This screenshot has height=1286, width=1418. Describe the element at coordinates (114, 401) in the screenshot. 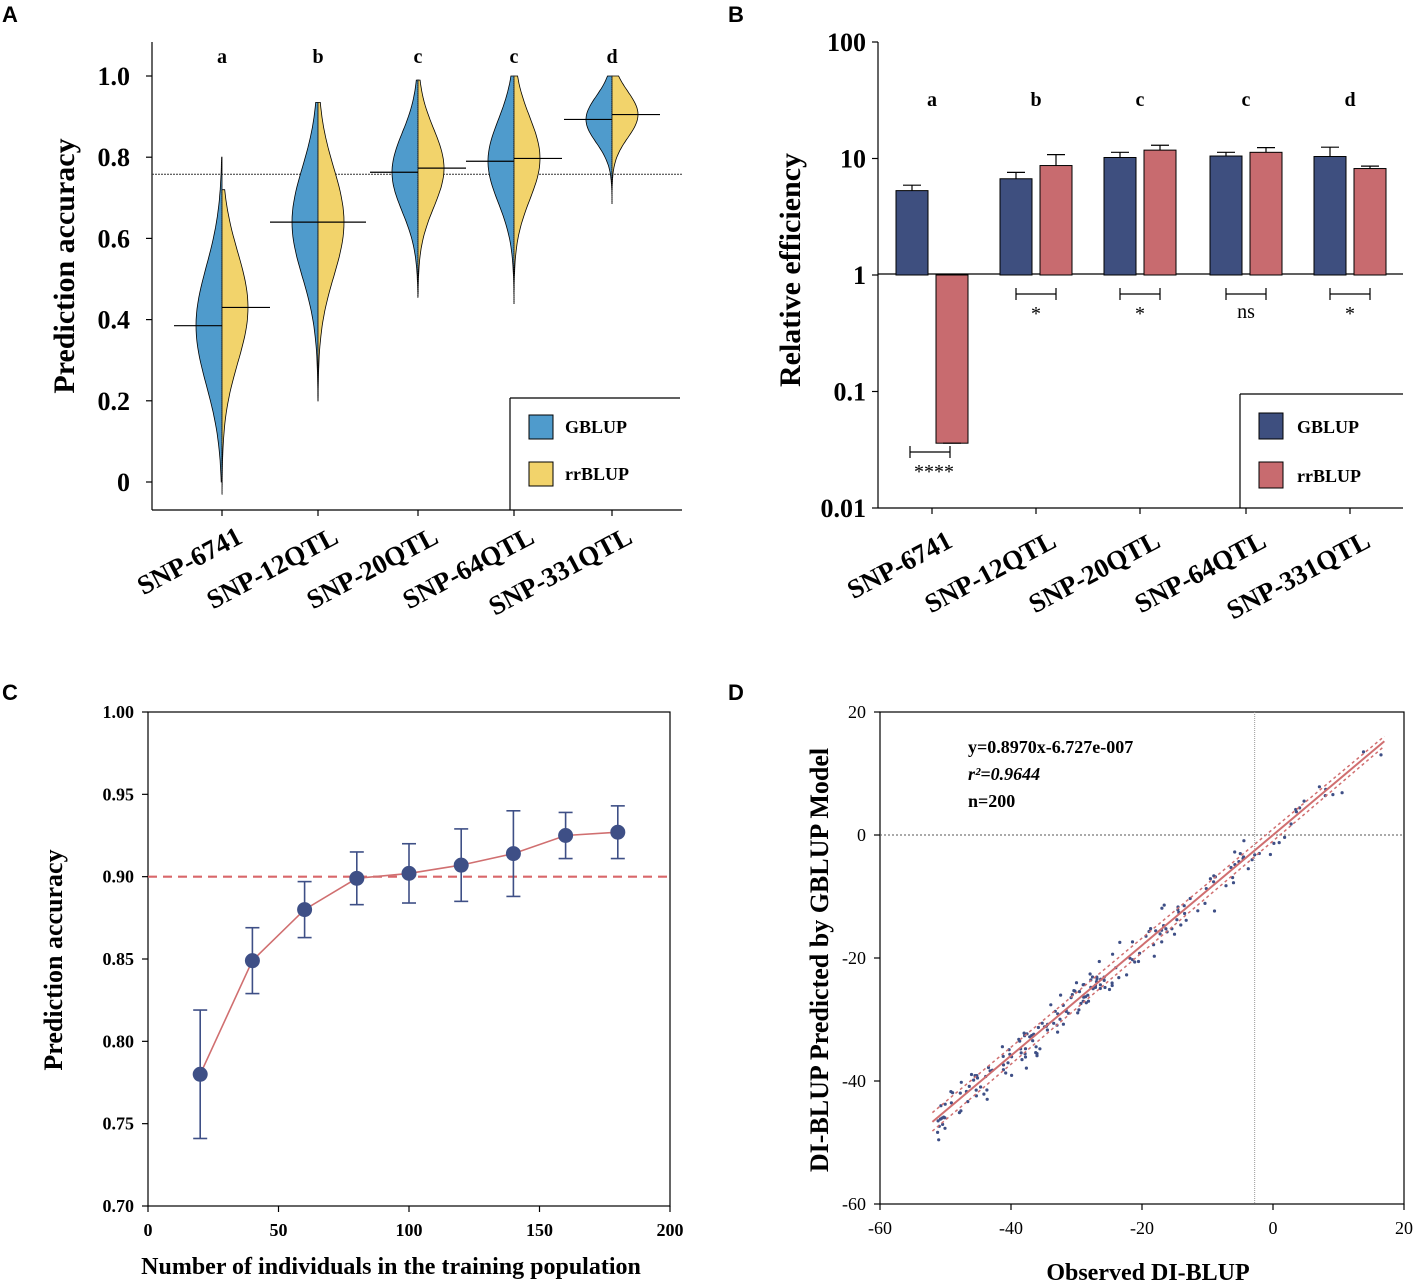

I see `a-y-tick-label: 0.2` at that location.